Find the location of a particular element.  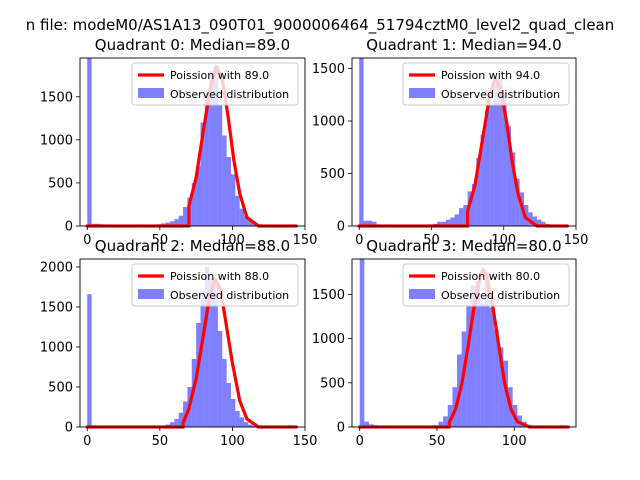

x-tick-label: 150 is located at coordinates (305, 441).